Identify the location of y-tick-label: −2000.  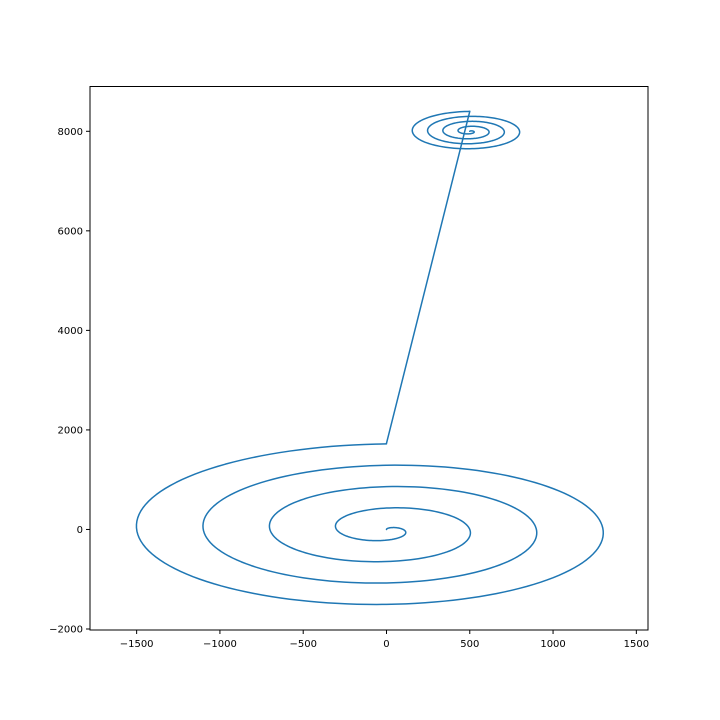
(66, 630).